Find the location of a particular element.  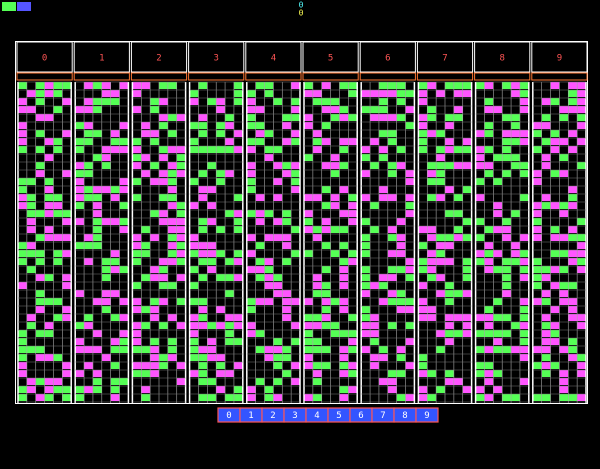

key is located at coordinates (427, 415).